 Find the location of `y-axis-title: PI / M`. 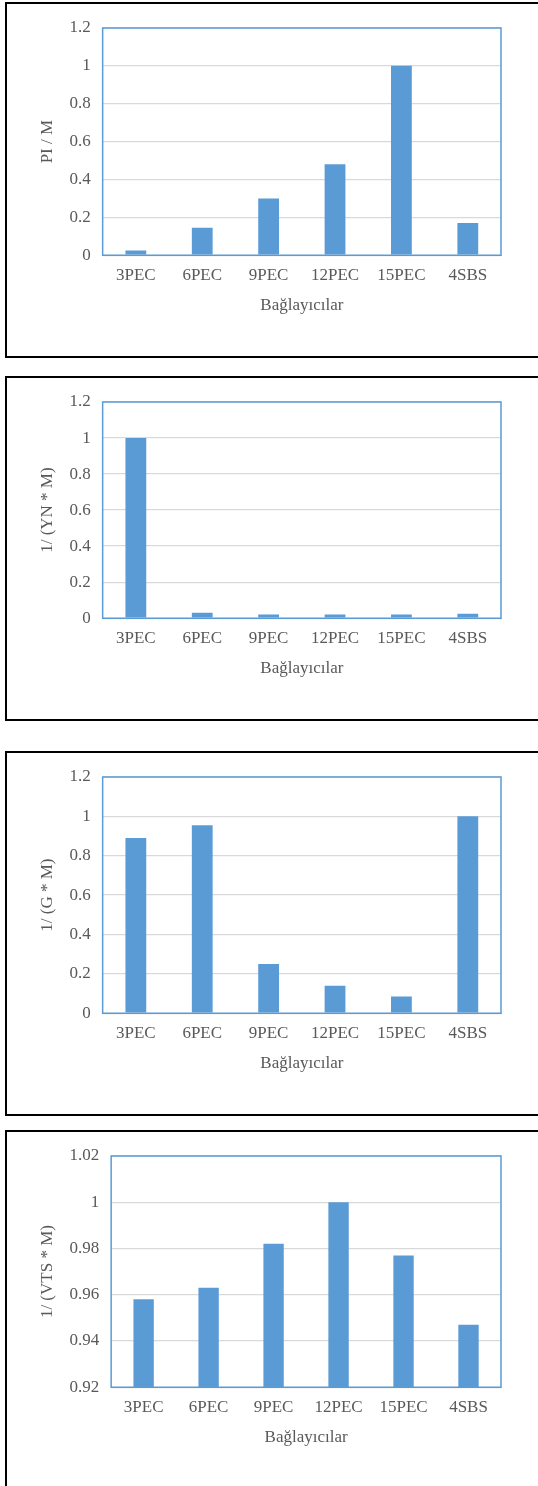

y-axis-title: PI / M is located at coordinates (46, 141).